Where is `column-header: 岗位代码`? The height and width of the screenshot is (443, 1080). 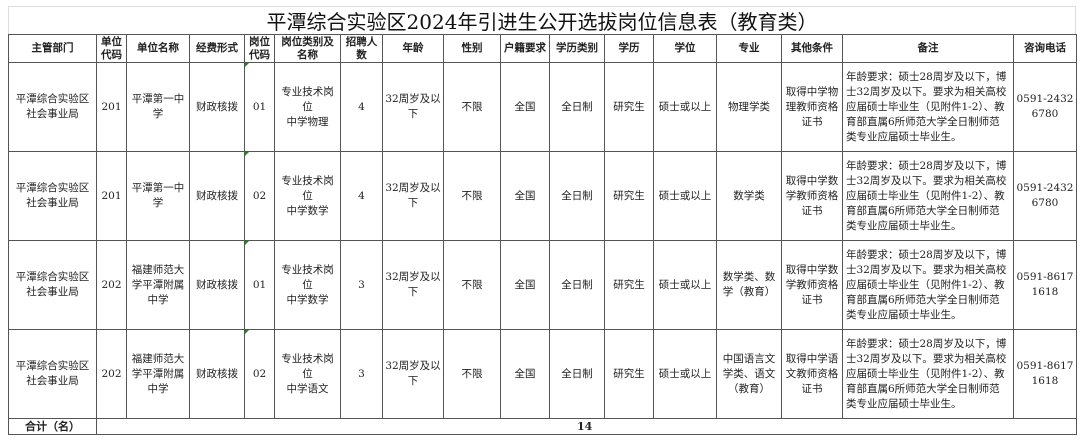 column-header: 岗位代码 is located at coordinates (259, 48).